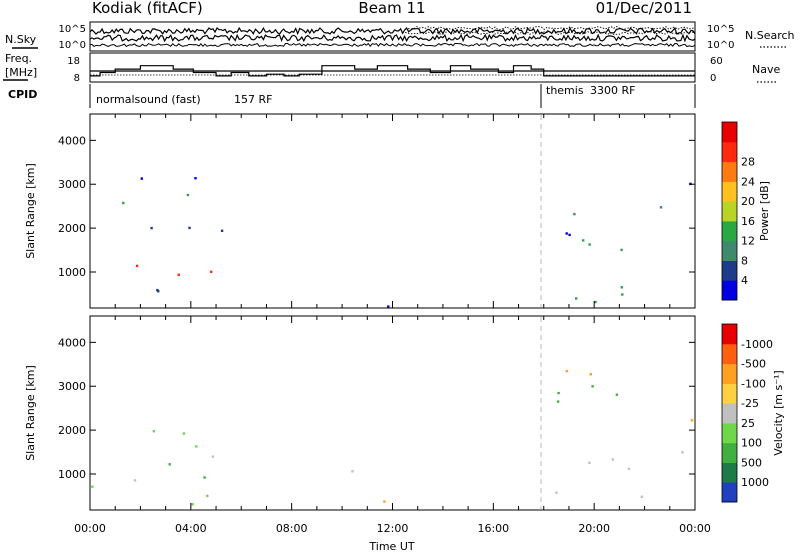 The width and height of the screenshot is (800, 558). I want to click on x-tick-label: 20:00, so click(594, 528).